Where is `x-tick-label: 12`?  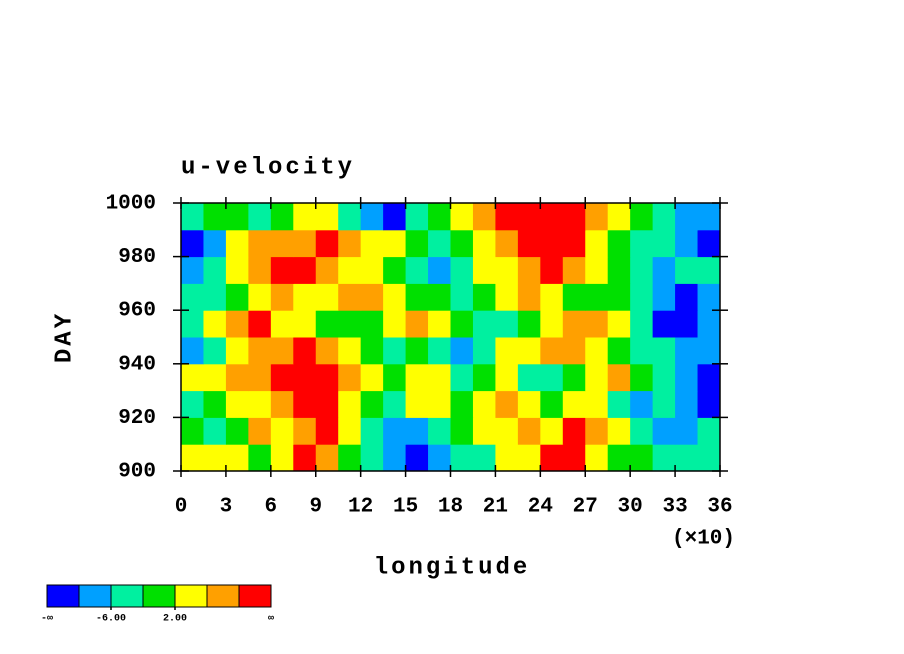
x-tick-label: 12 is located at coordinates (360, 507).